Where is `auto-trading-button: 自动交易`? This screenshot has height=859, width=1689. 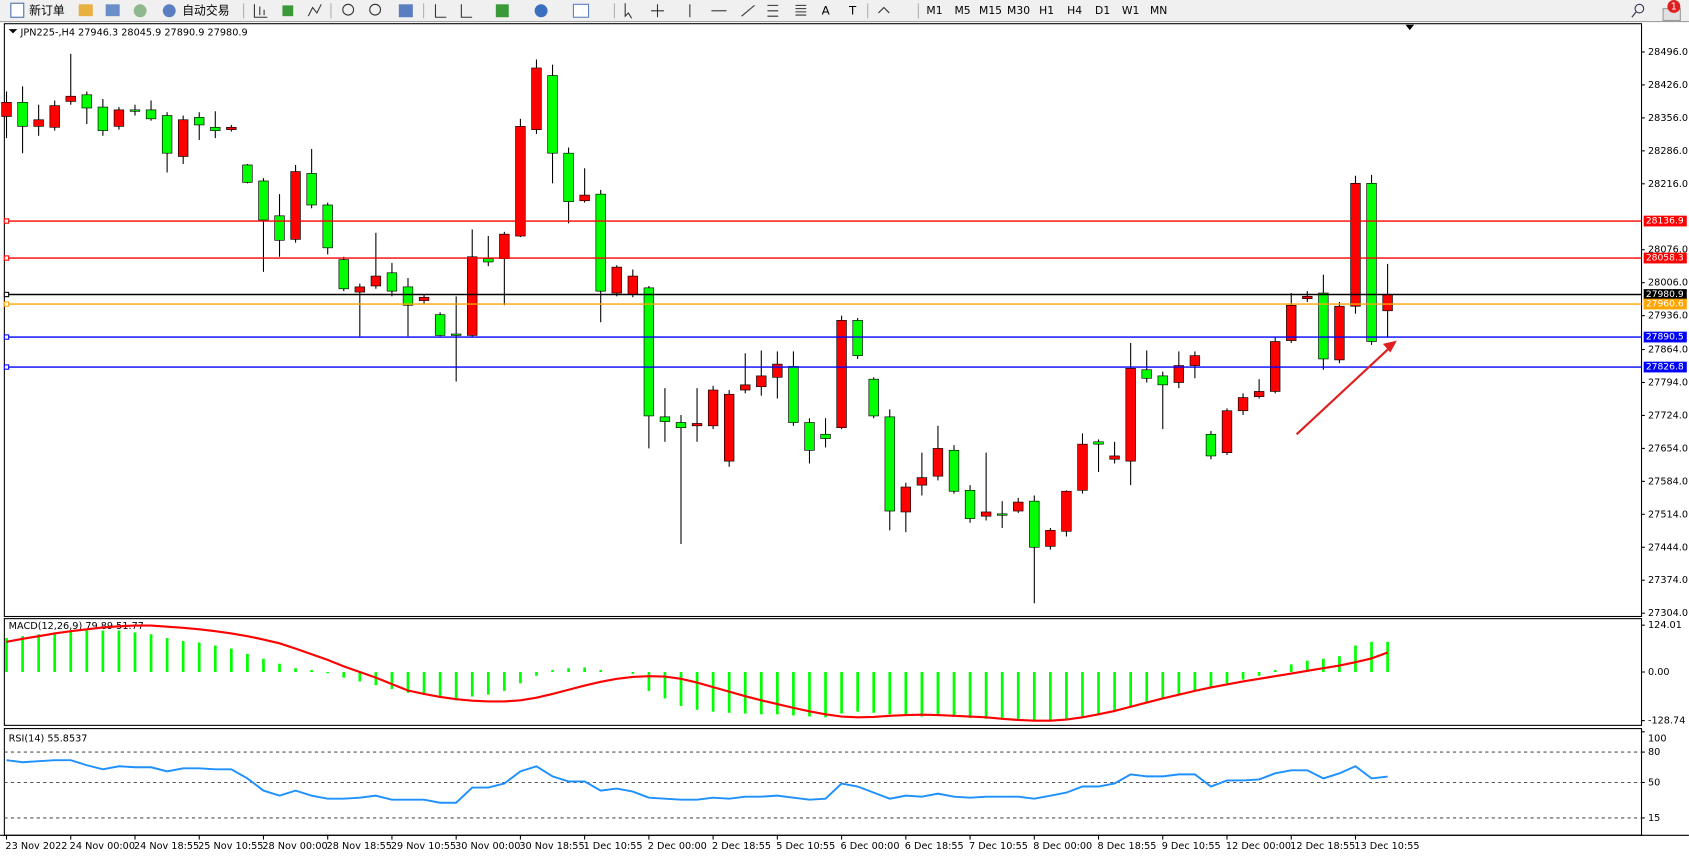 auto-trading-button: 自动交易 is located at coordinates (196, 10).